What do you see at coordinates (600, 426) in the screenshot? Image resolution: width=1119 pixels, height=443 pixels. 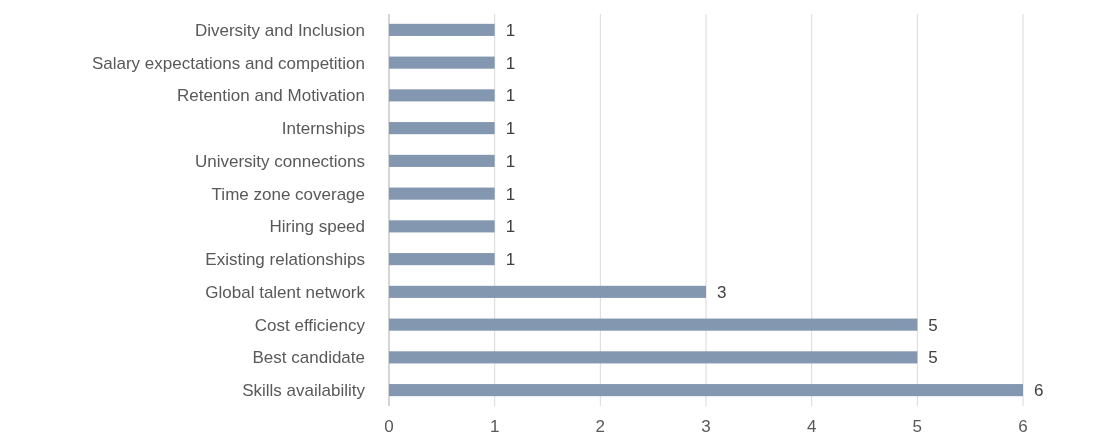 I see `x-tick-label: 2` at bounding box center [600, 426].